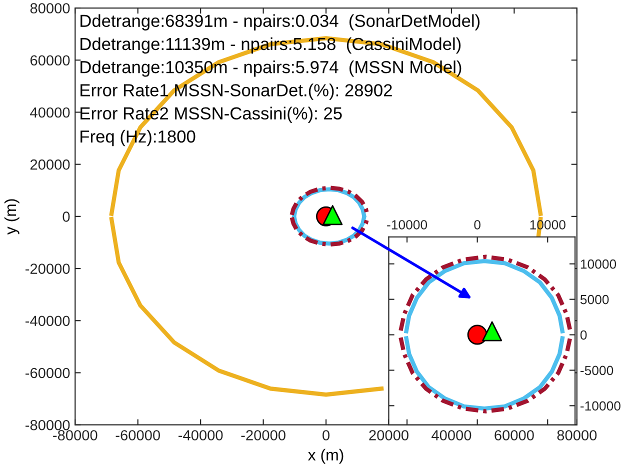  I want to click on y-axis-title: y (m), so click(12, 217).